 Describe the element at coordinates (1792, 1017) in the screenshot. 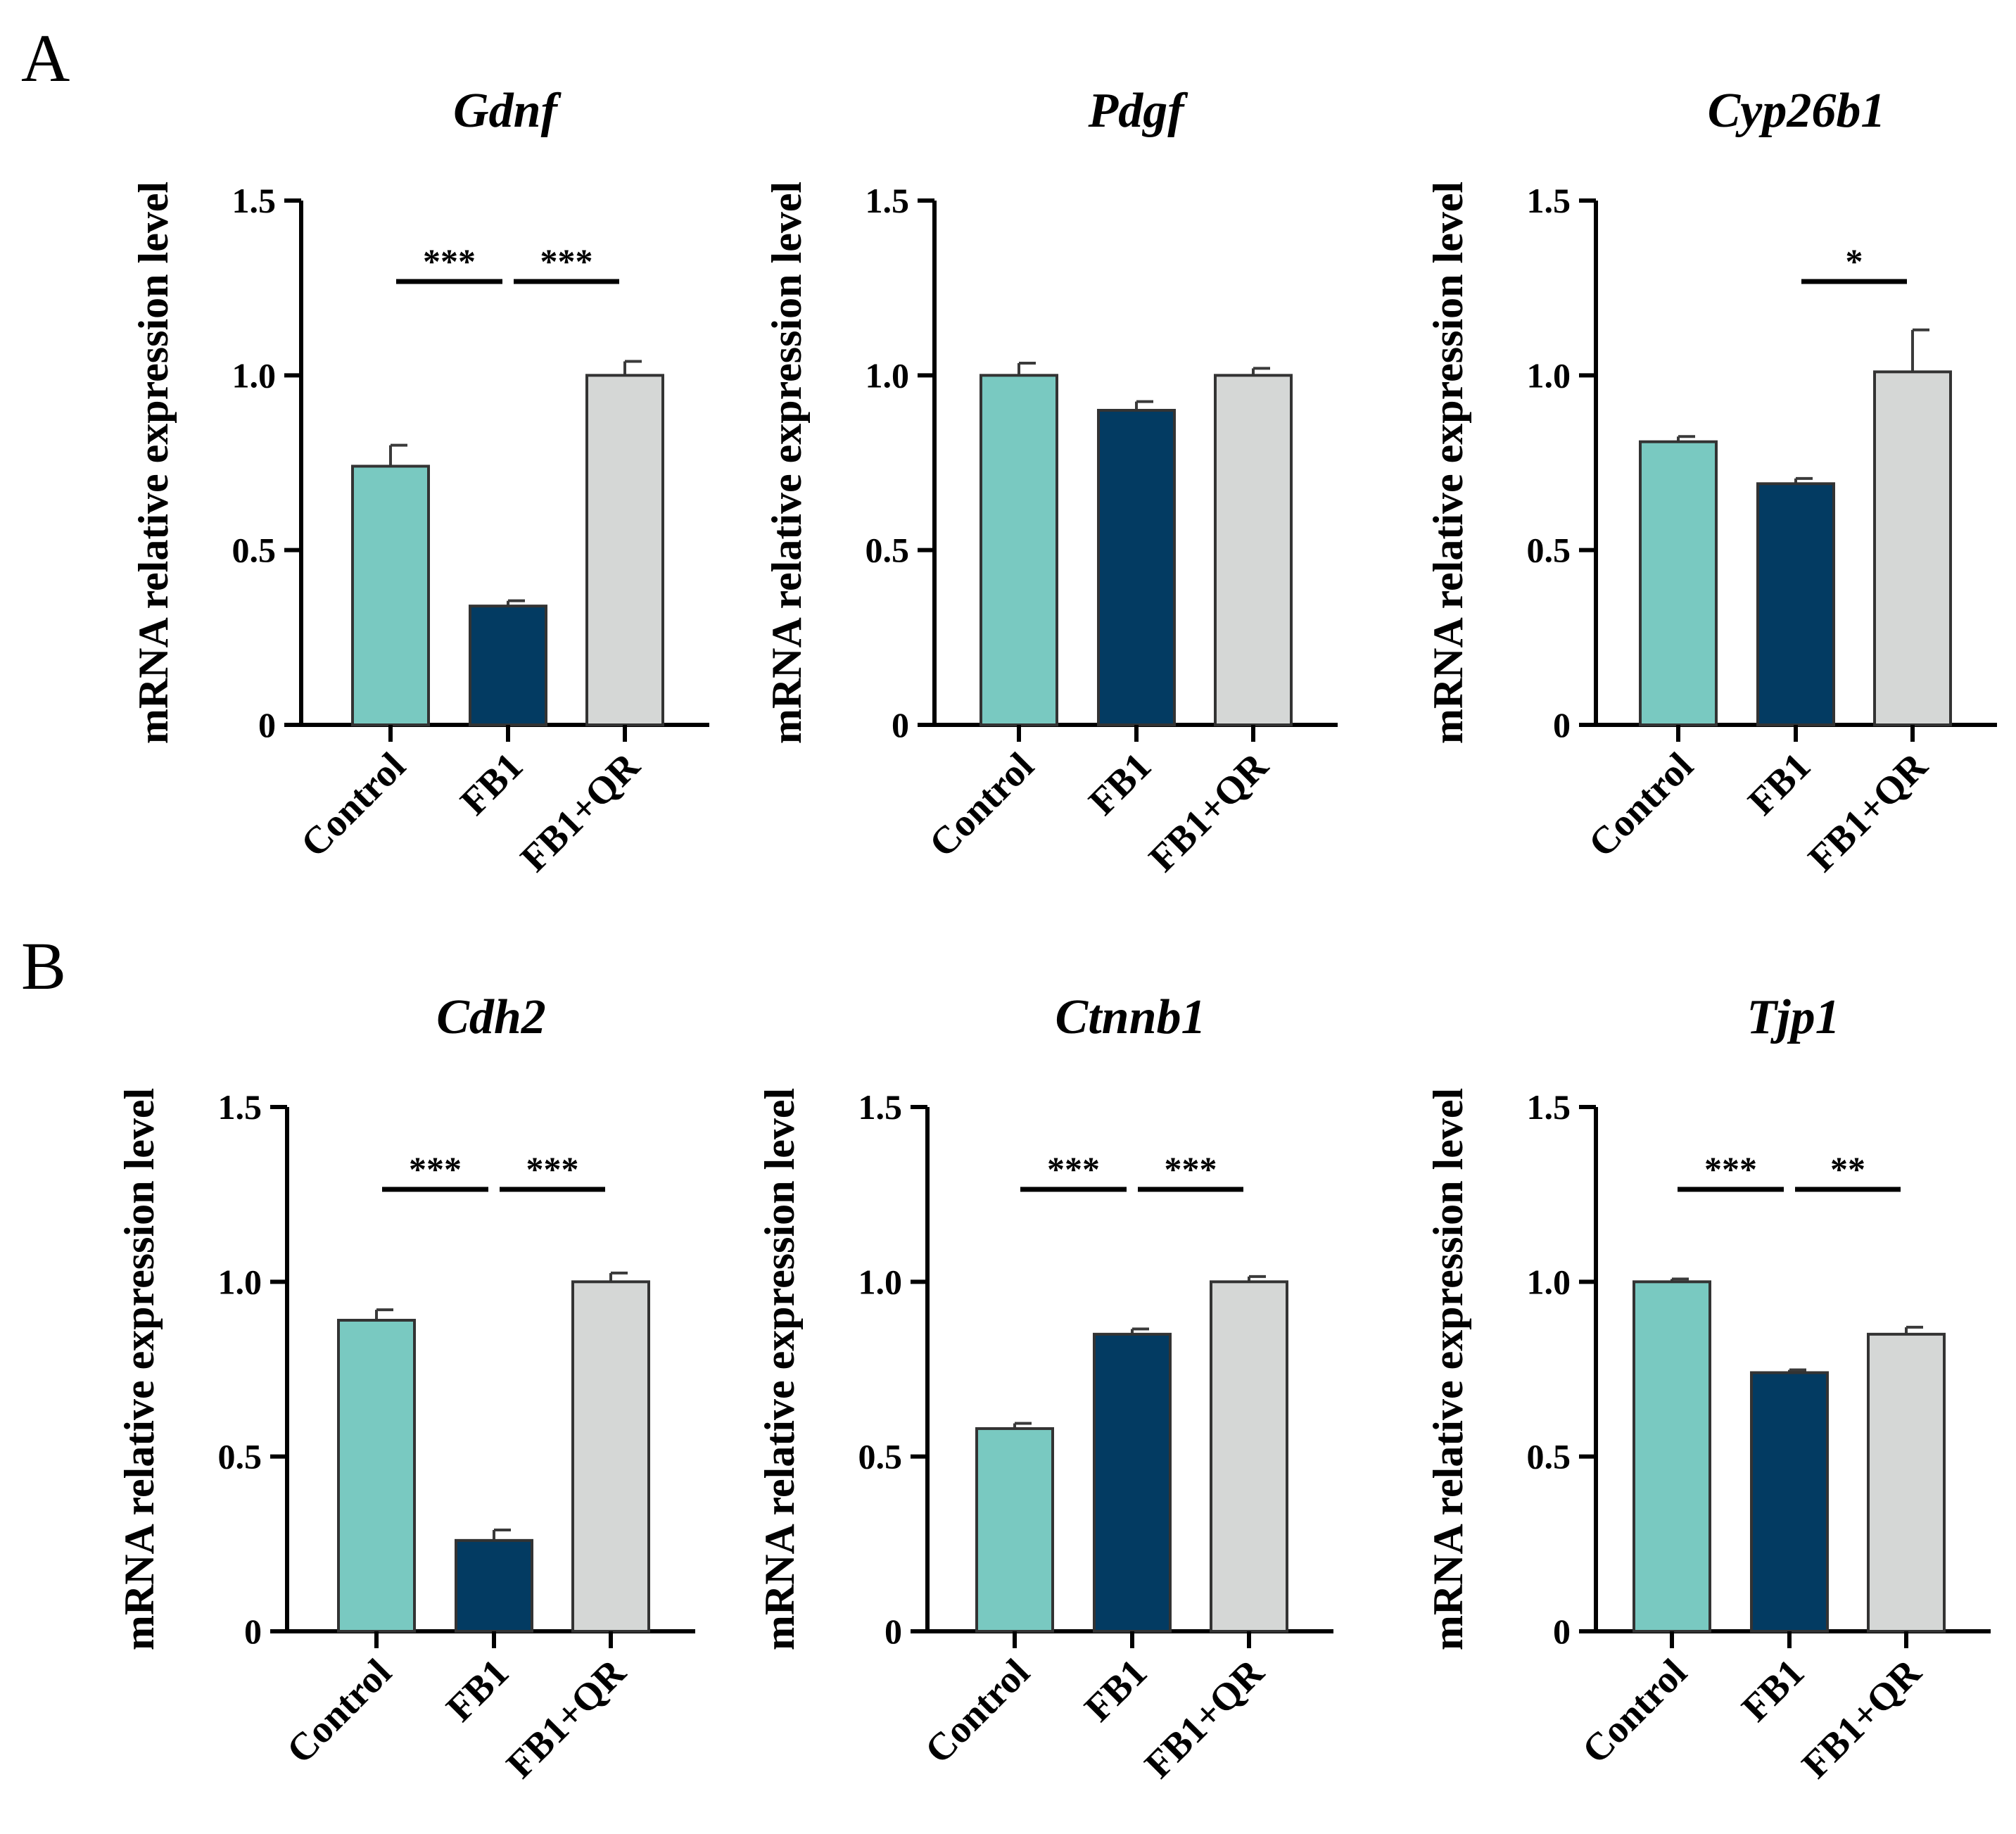

I see `chart-title: Tjp1` at that location.